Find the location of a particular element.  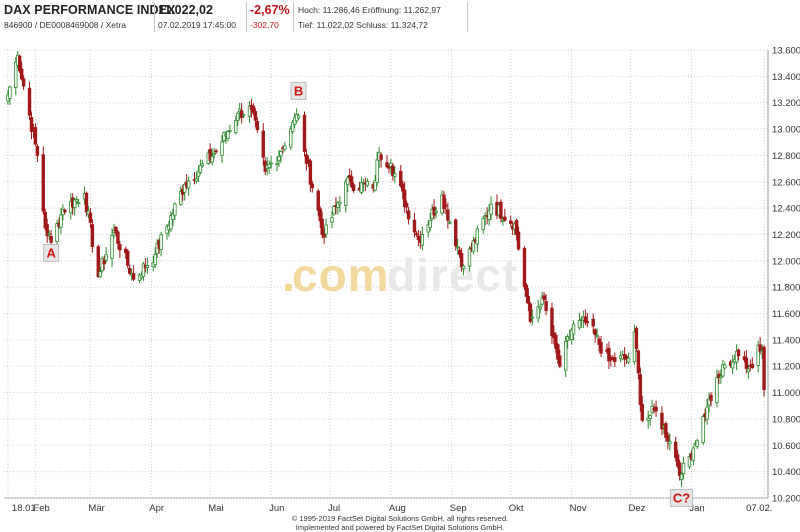

y-tick-label: 13.200 is located at coordinates (786, 103).